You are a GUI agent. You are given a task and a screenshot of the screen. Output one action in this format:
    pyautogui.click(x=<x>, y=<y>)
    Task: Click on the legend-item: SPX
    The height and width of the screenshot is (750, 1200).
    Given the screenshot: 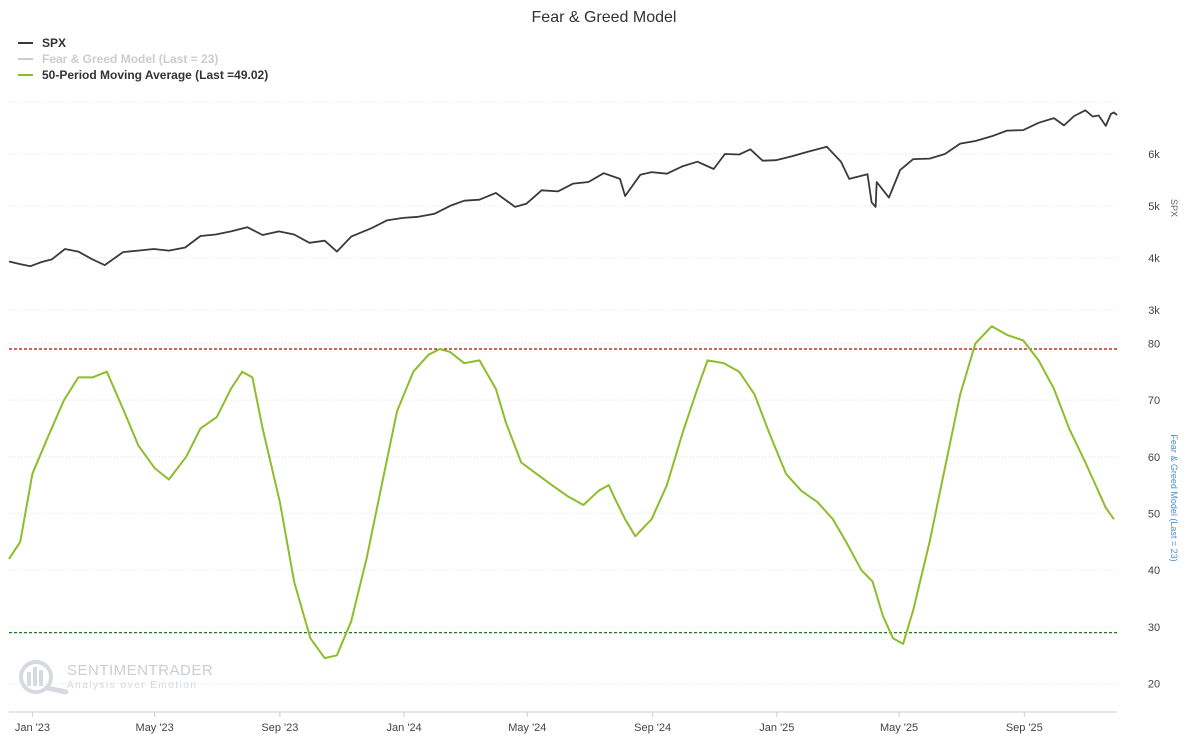 What is the action you would take?
    pyautogui.click(x=54, y=43)
    